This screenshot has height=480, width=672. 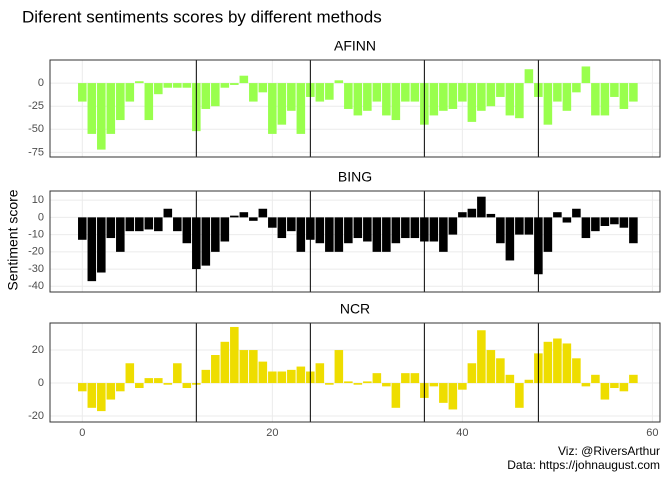 What do you see at coordinates (355, 309) in the screenshot?
I see `panel-title: NCR` at bounding box center [355, 309].